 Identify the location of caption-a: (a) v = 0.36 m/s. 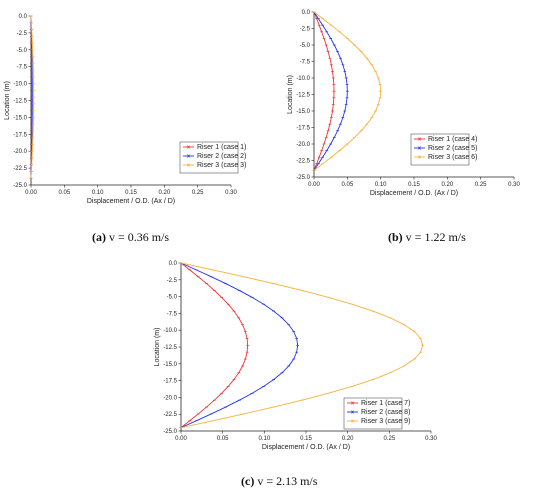
(130, 237).